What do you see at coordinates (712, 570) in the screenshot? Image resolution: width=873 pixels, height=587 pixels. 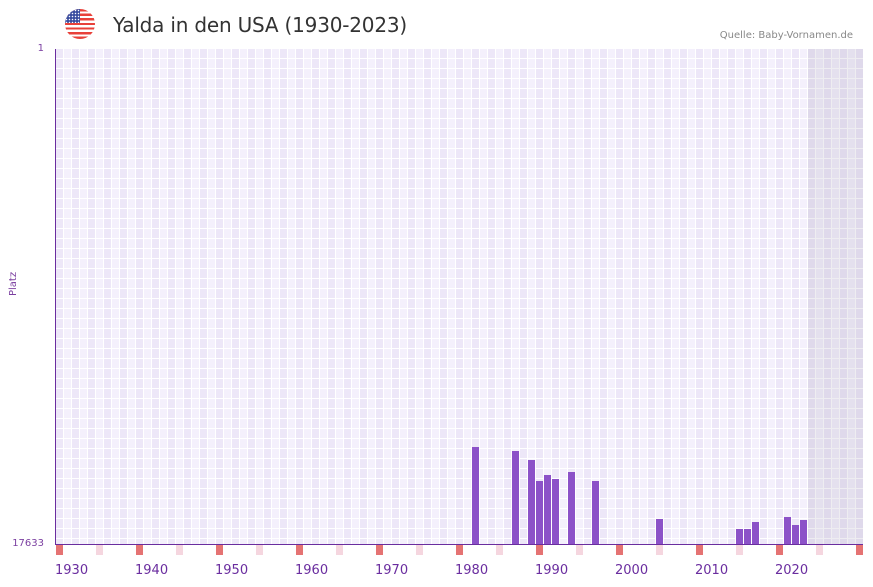 I see `x-tick-label: 2010` at bounding box center [712, 570].